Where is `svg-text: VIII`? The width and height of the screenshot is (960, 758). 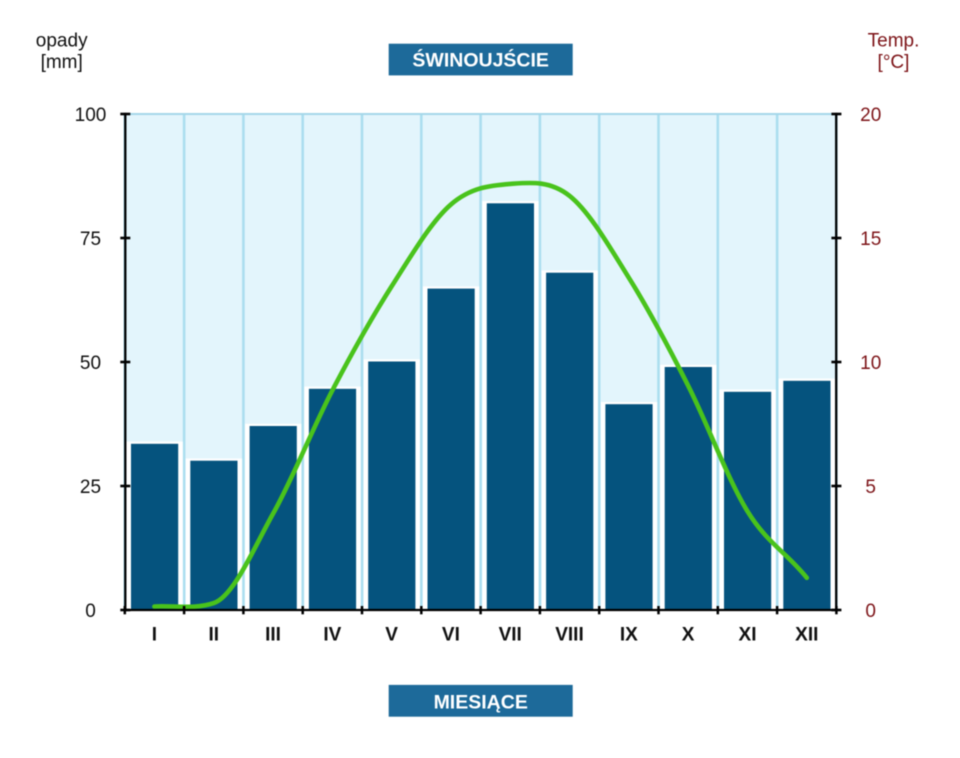
svg-text: VIII is located at coordinates (569, 635).